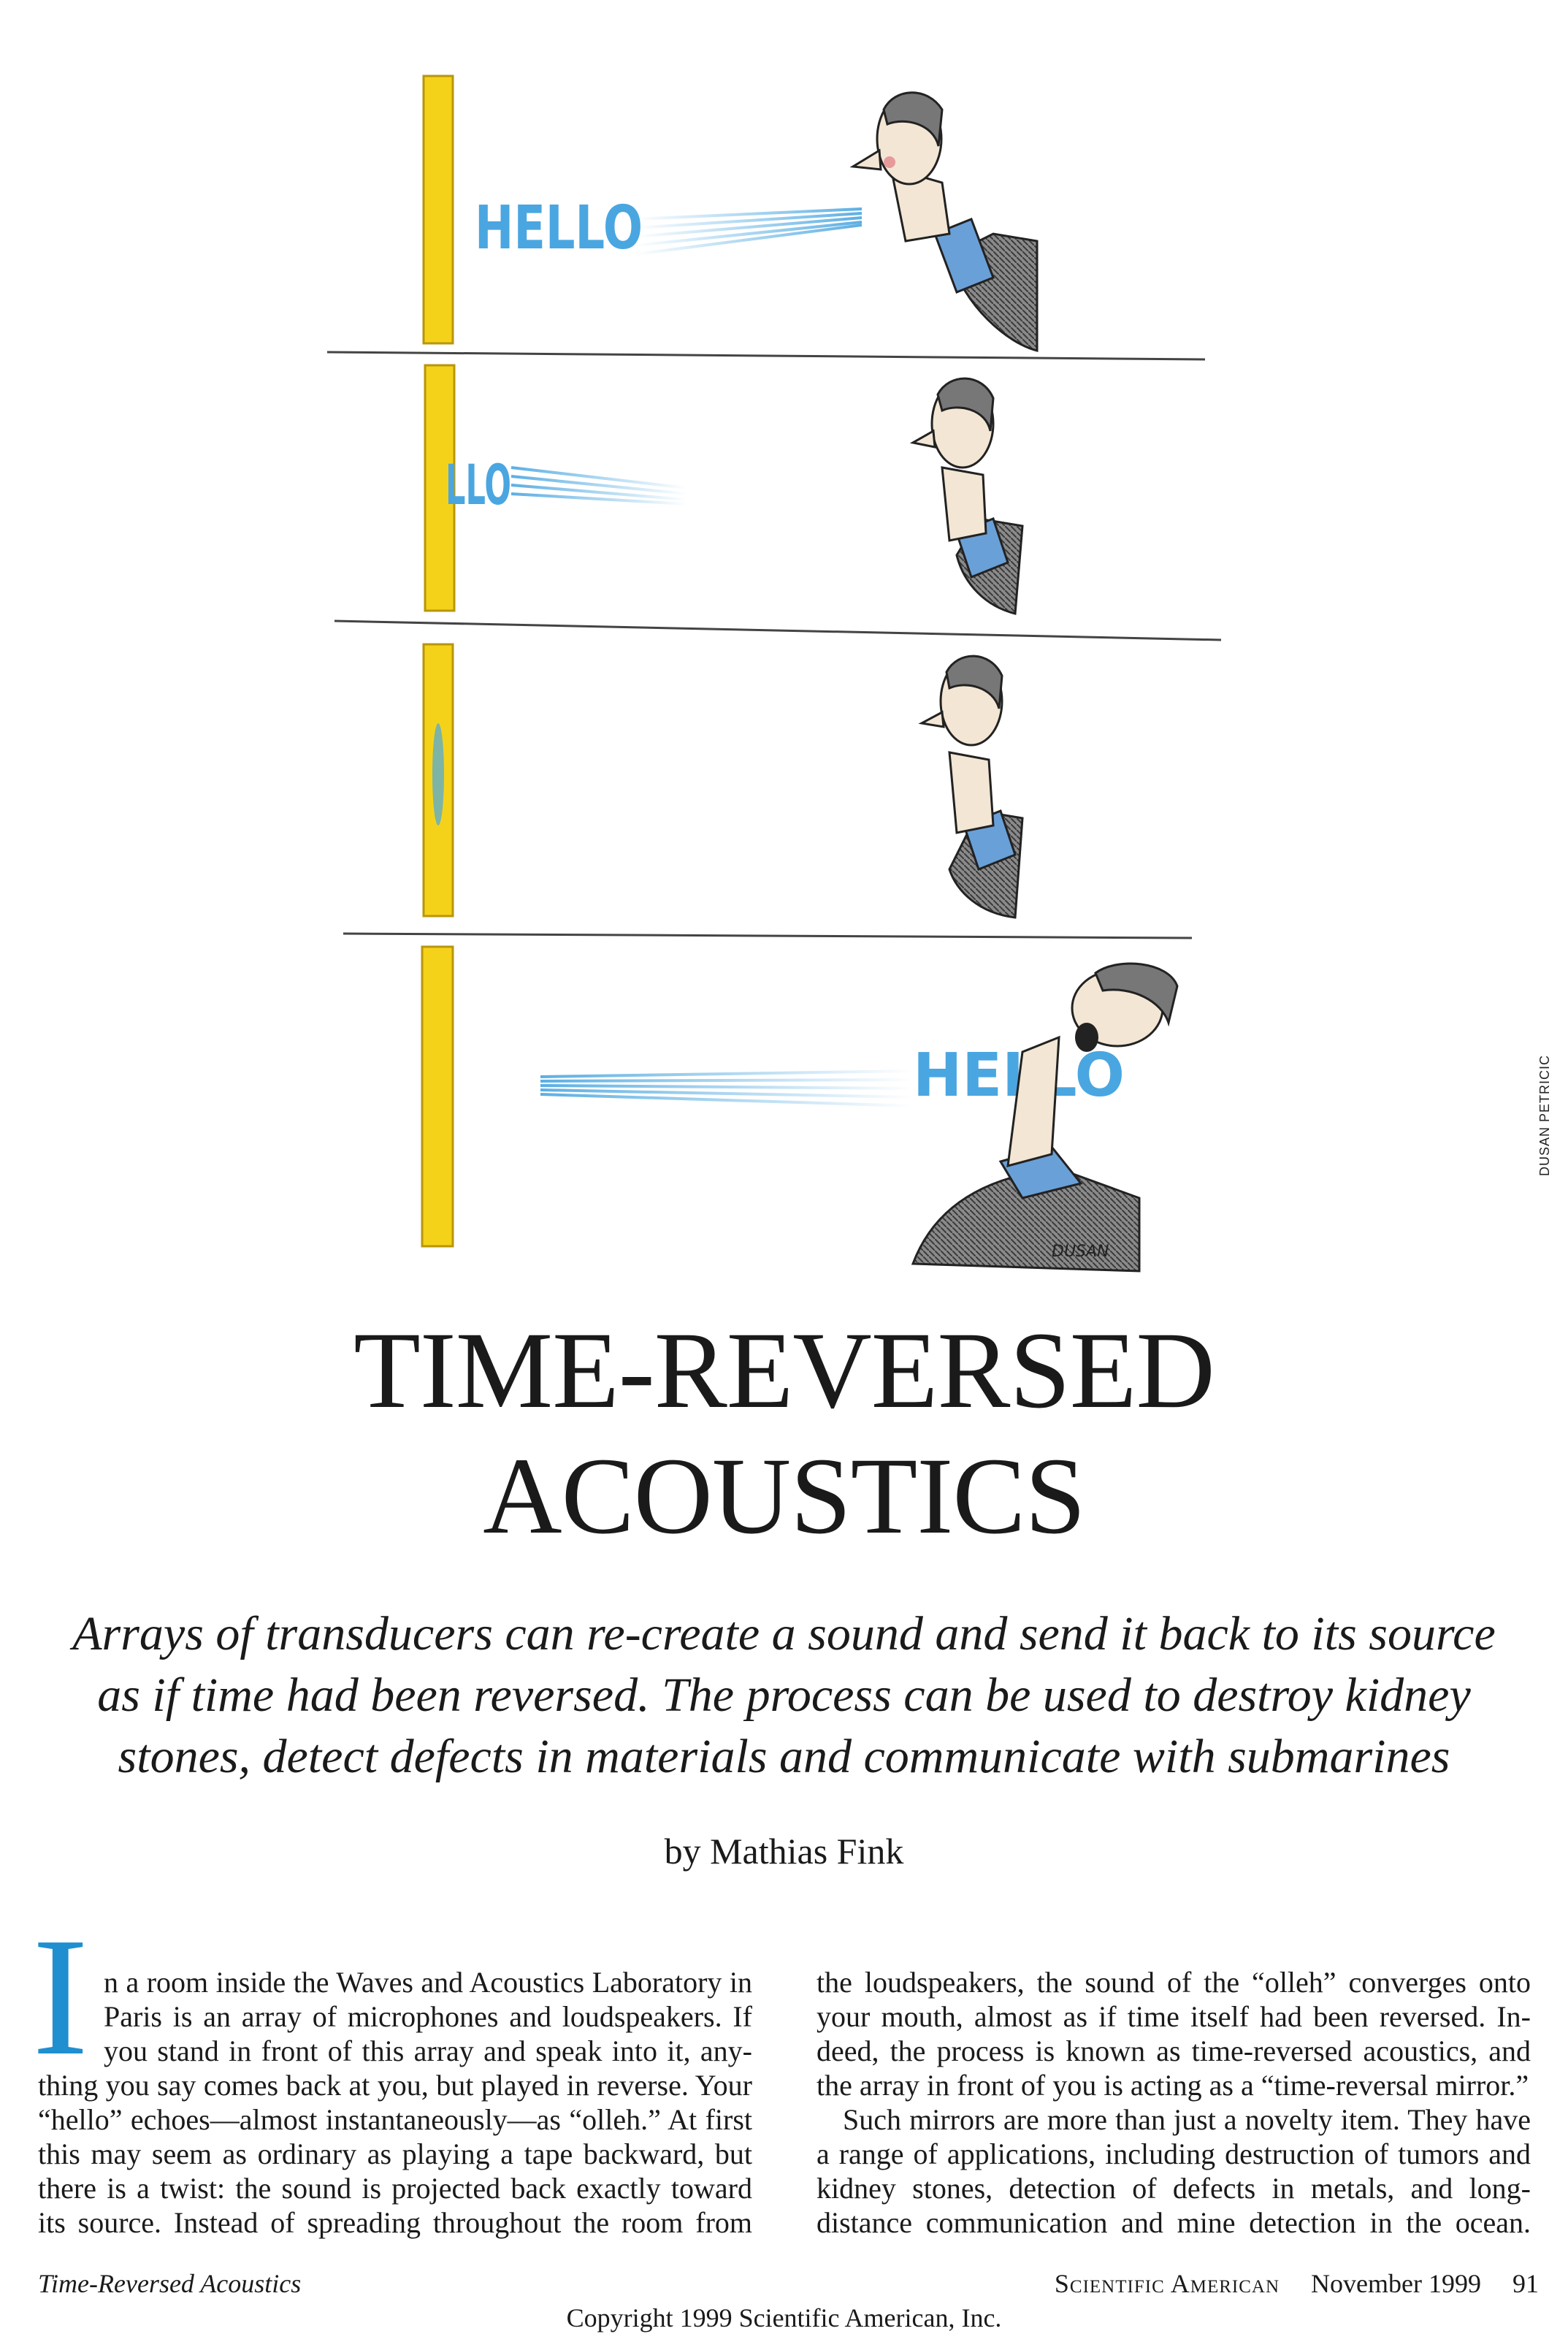  What do you see at coordinates (774, 645) in the screenshot?
I see `panel-dividers` at bounding box center [774, 645].